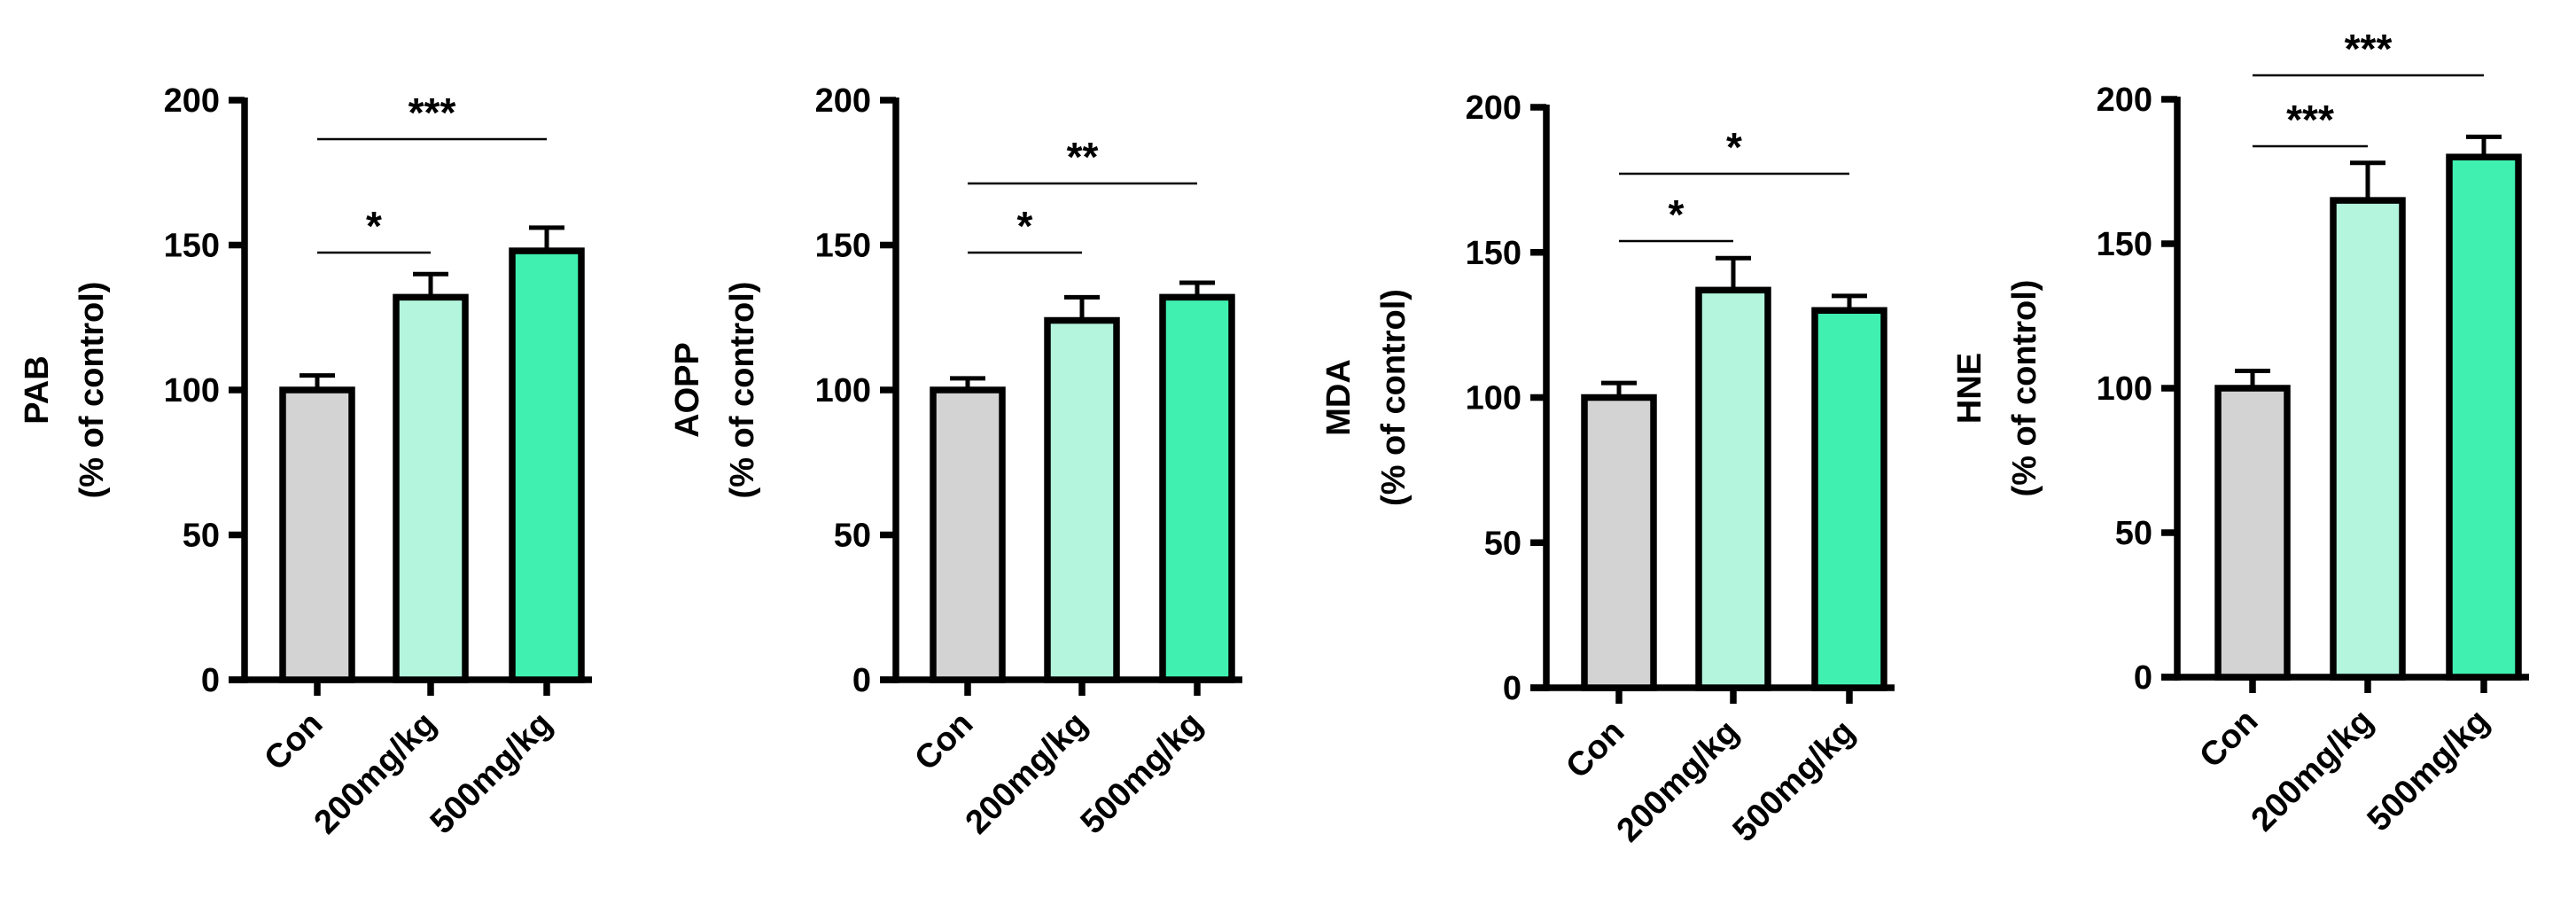 Image resolution: width=2576 pixels, height=912 pixels. What do you see at coordinates (1339, 398) in the screenshot?
I see `y-axis-title-line1: MDA` at bounding box center [1339, 398].